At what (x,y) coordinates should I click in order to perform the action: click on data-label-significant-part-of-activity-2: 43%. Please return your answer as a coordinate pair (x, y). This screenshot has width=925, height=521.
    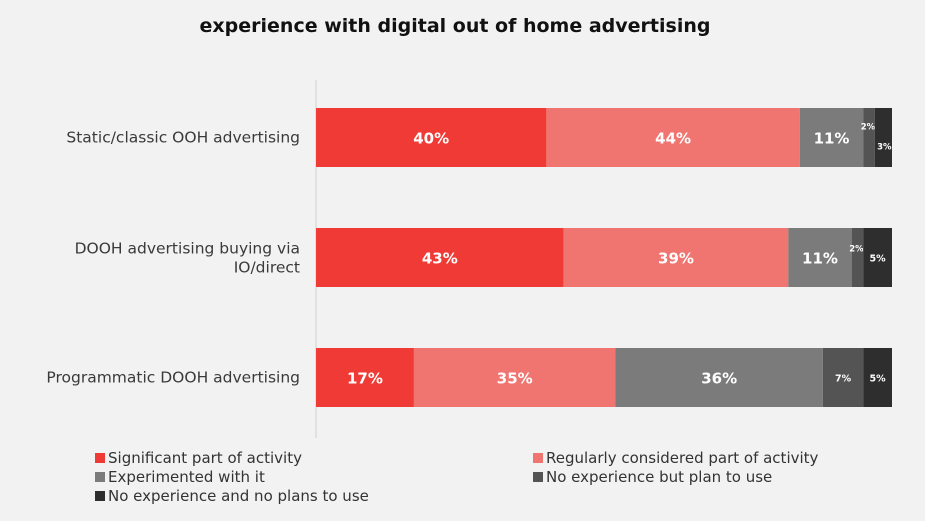
    Looking at the image, I should click on (440, 259).